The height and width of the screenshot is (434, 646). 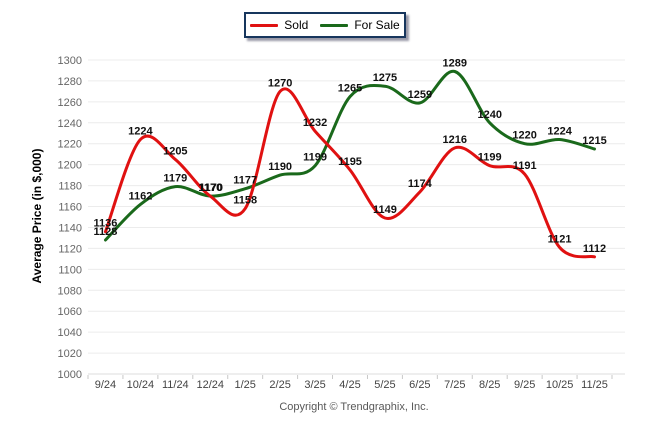 I want to click on x-tick-label: 1/25, so click(x=244, y=385).